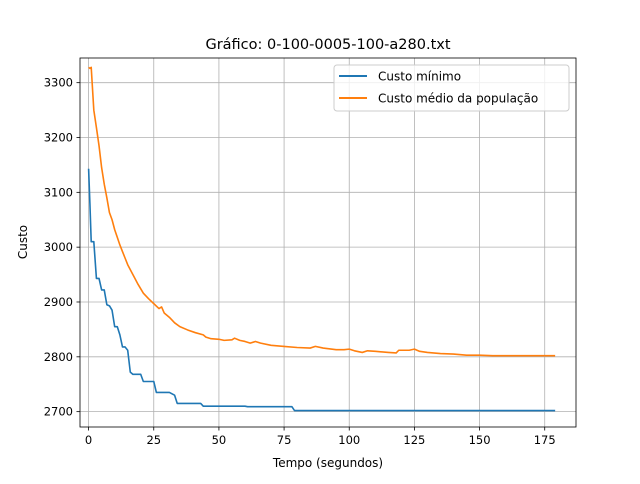  I want to click on y-tick-label: 3000, so click(58, 247).